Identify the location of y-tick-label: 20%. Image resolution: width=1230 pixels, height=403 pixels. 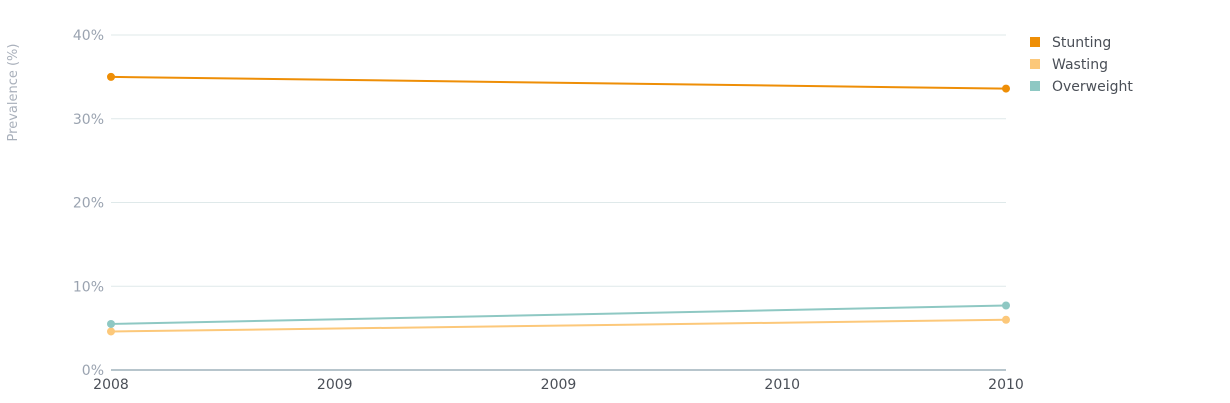
(88, 204).